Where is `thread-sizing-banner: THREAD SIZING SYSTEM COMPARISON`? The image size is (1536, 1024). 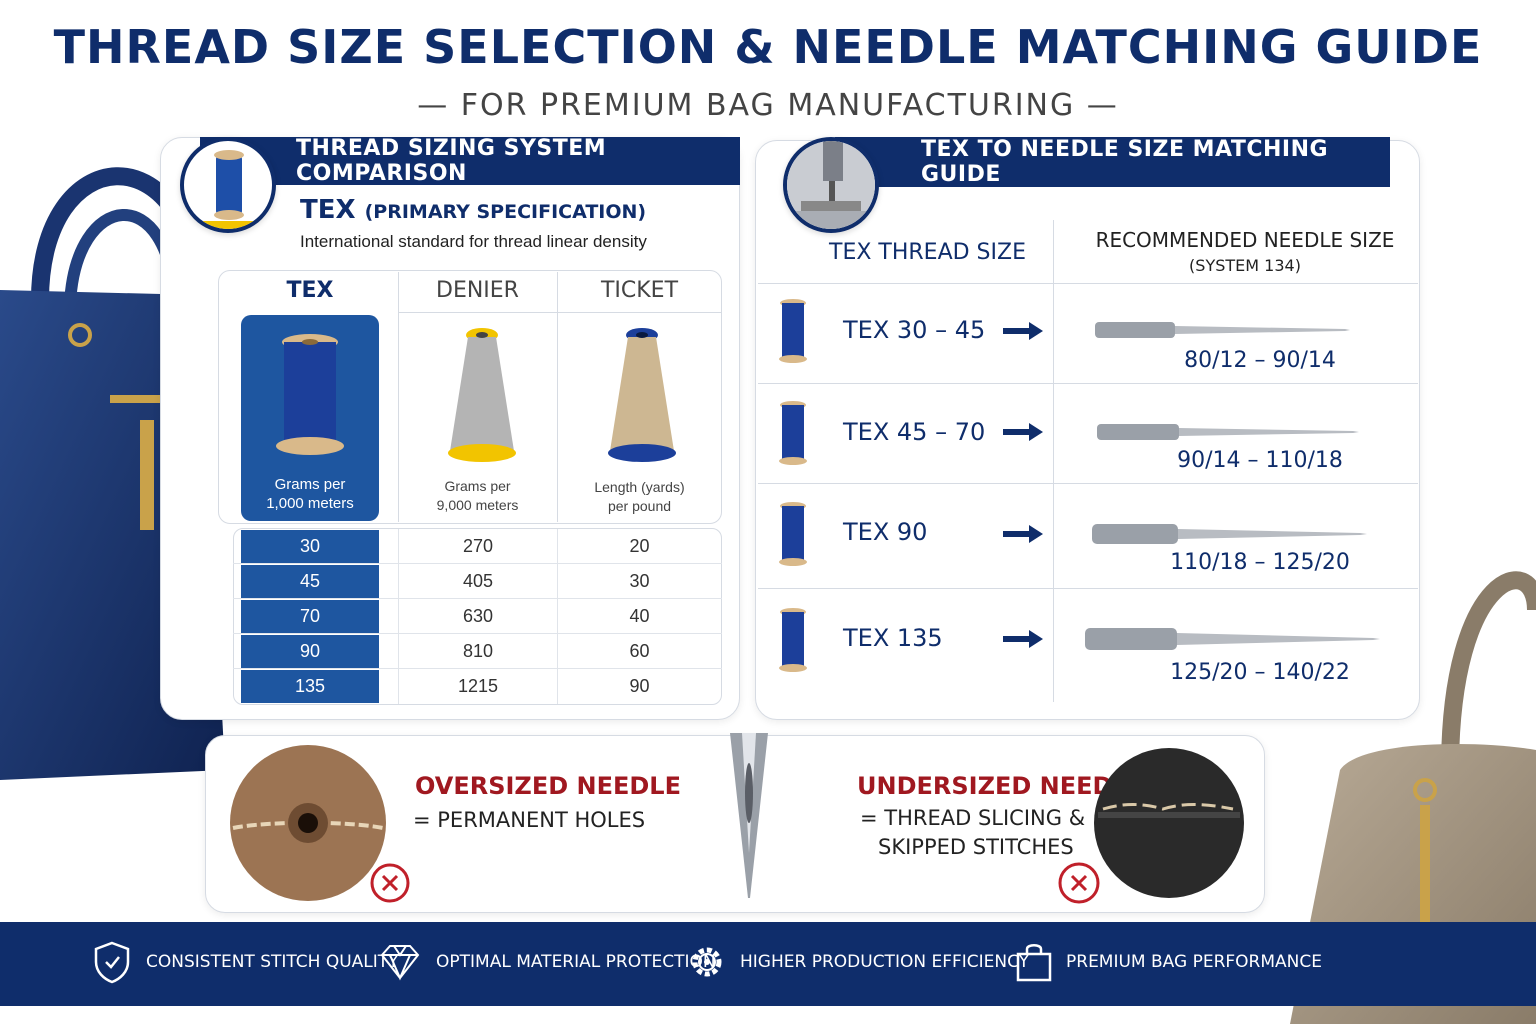 thread-sizing-banner: THREAD SIZING SYSTEM COMPARISON is located at coordinates (470, 161).